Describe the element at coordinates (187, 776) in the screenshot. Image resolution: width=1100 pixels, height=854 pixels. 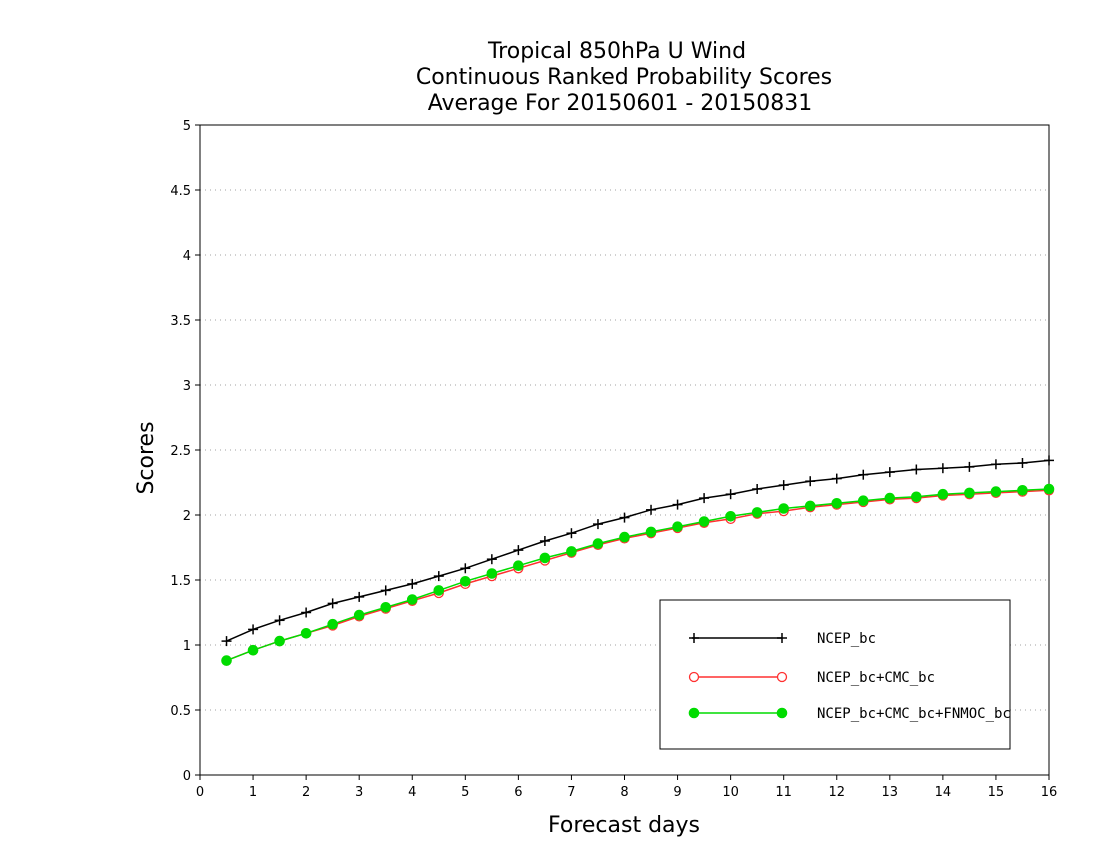
I see `y-tick-label: 0` at that location.